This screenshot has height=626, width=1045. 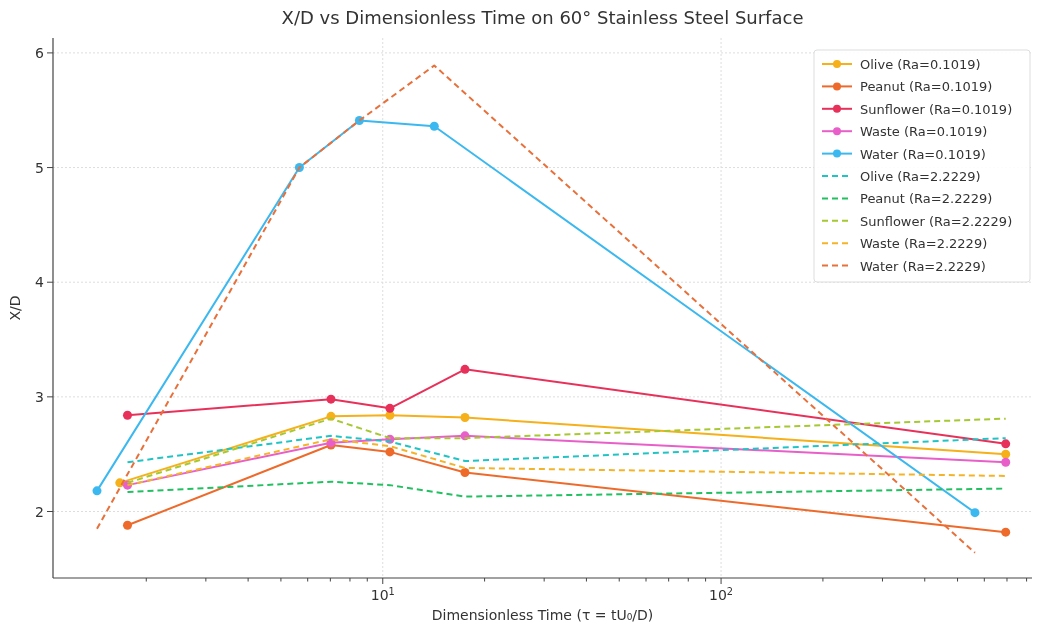 I want to click on y-tick-label: 2, so click(x=39, y=511).